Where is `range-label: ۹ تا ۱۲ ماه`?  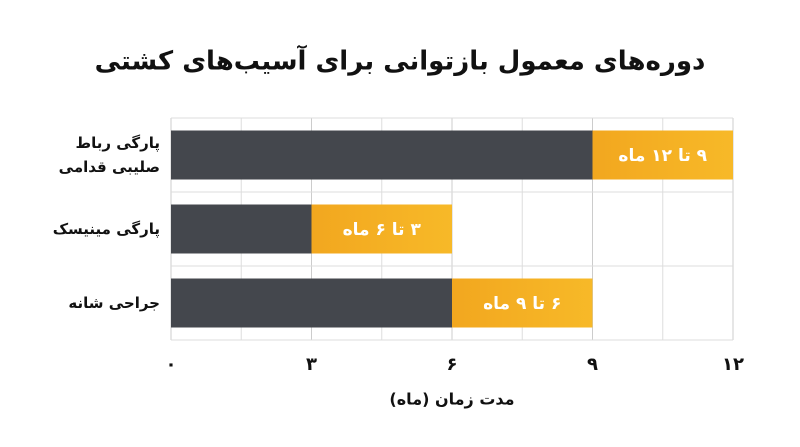
range-label: ۹ تا ۱۲ ماه is located at coordinates (662, 156).